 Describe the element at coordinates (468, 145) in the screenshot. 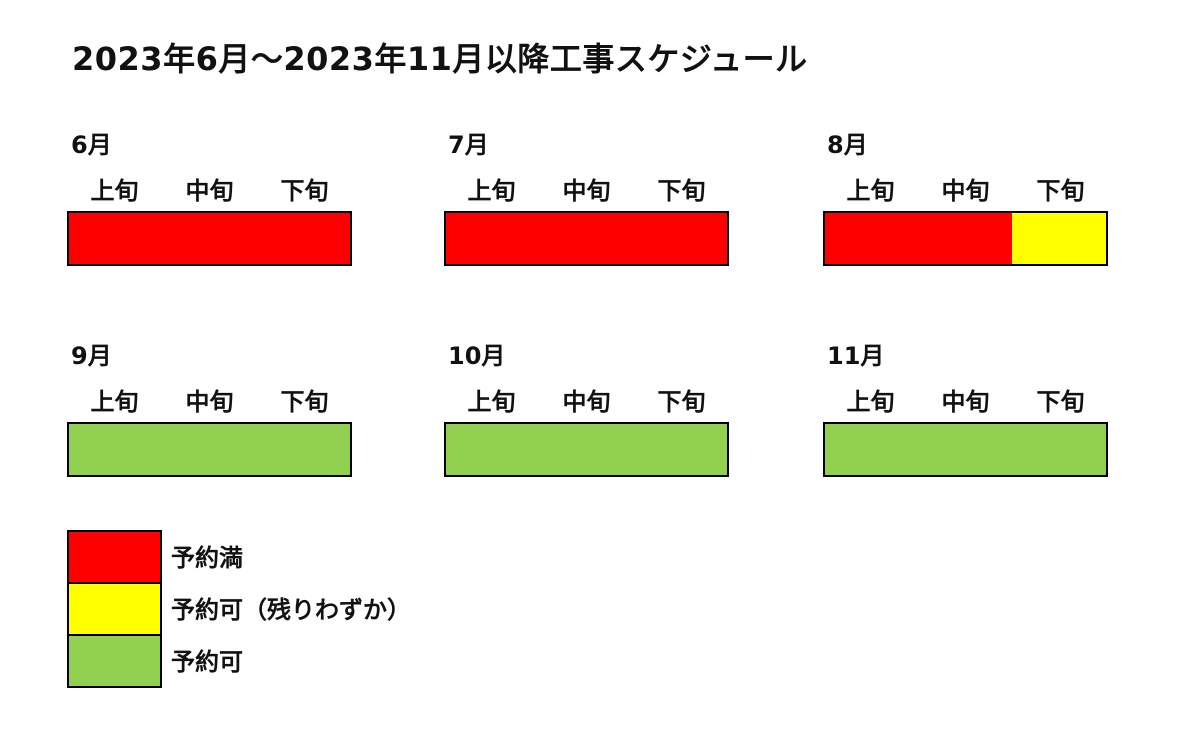

I see `month-label: 7月` at that location.